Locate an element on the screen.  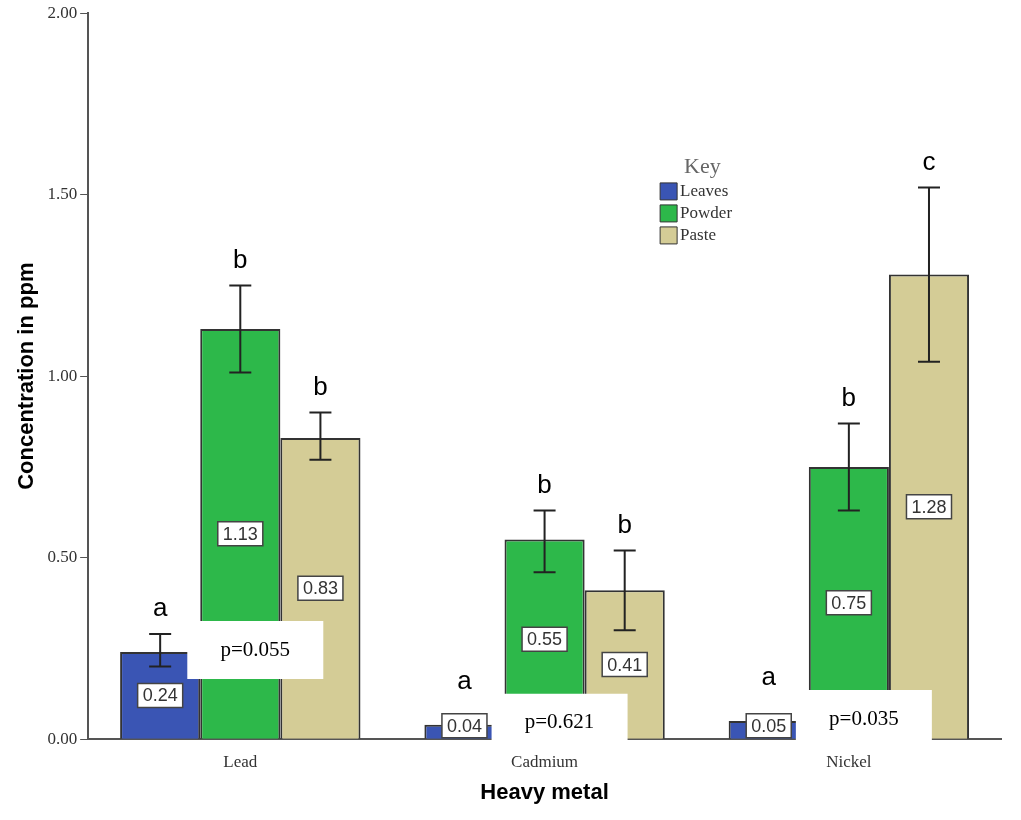
annotation: p=0.621 is located at coordinates (559, 721).